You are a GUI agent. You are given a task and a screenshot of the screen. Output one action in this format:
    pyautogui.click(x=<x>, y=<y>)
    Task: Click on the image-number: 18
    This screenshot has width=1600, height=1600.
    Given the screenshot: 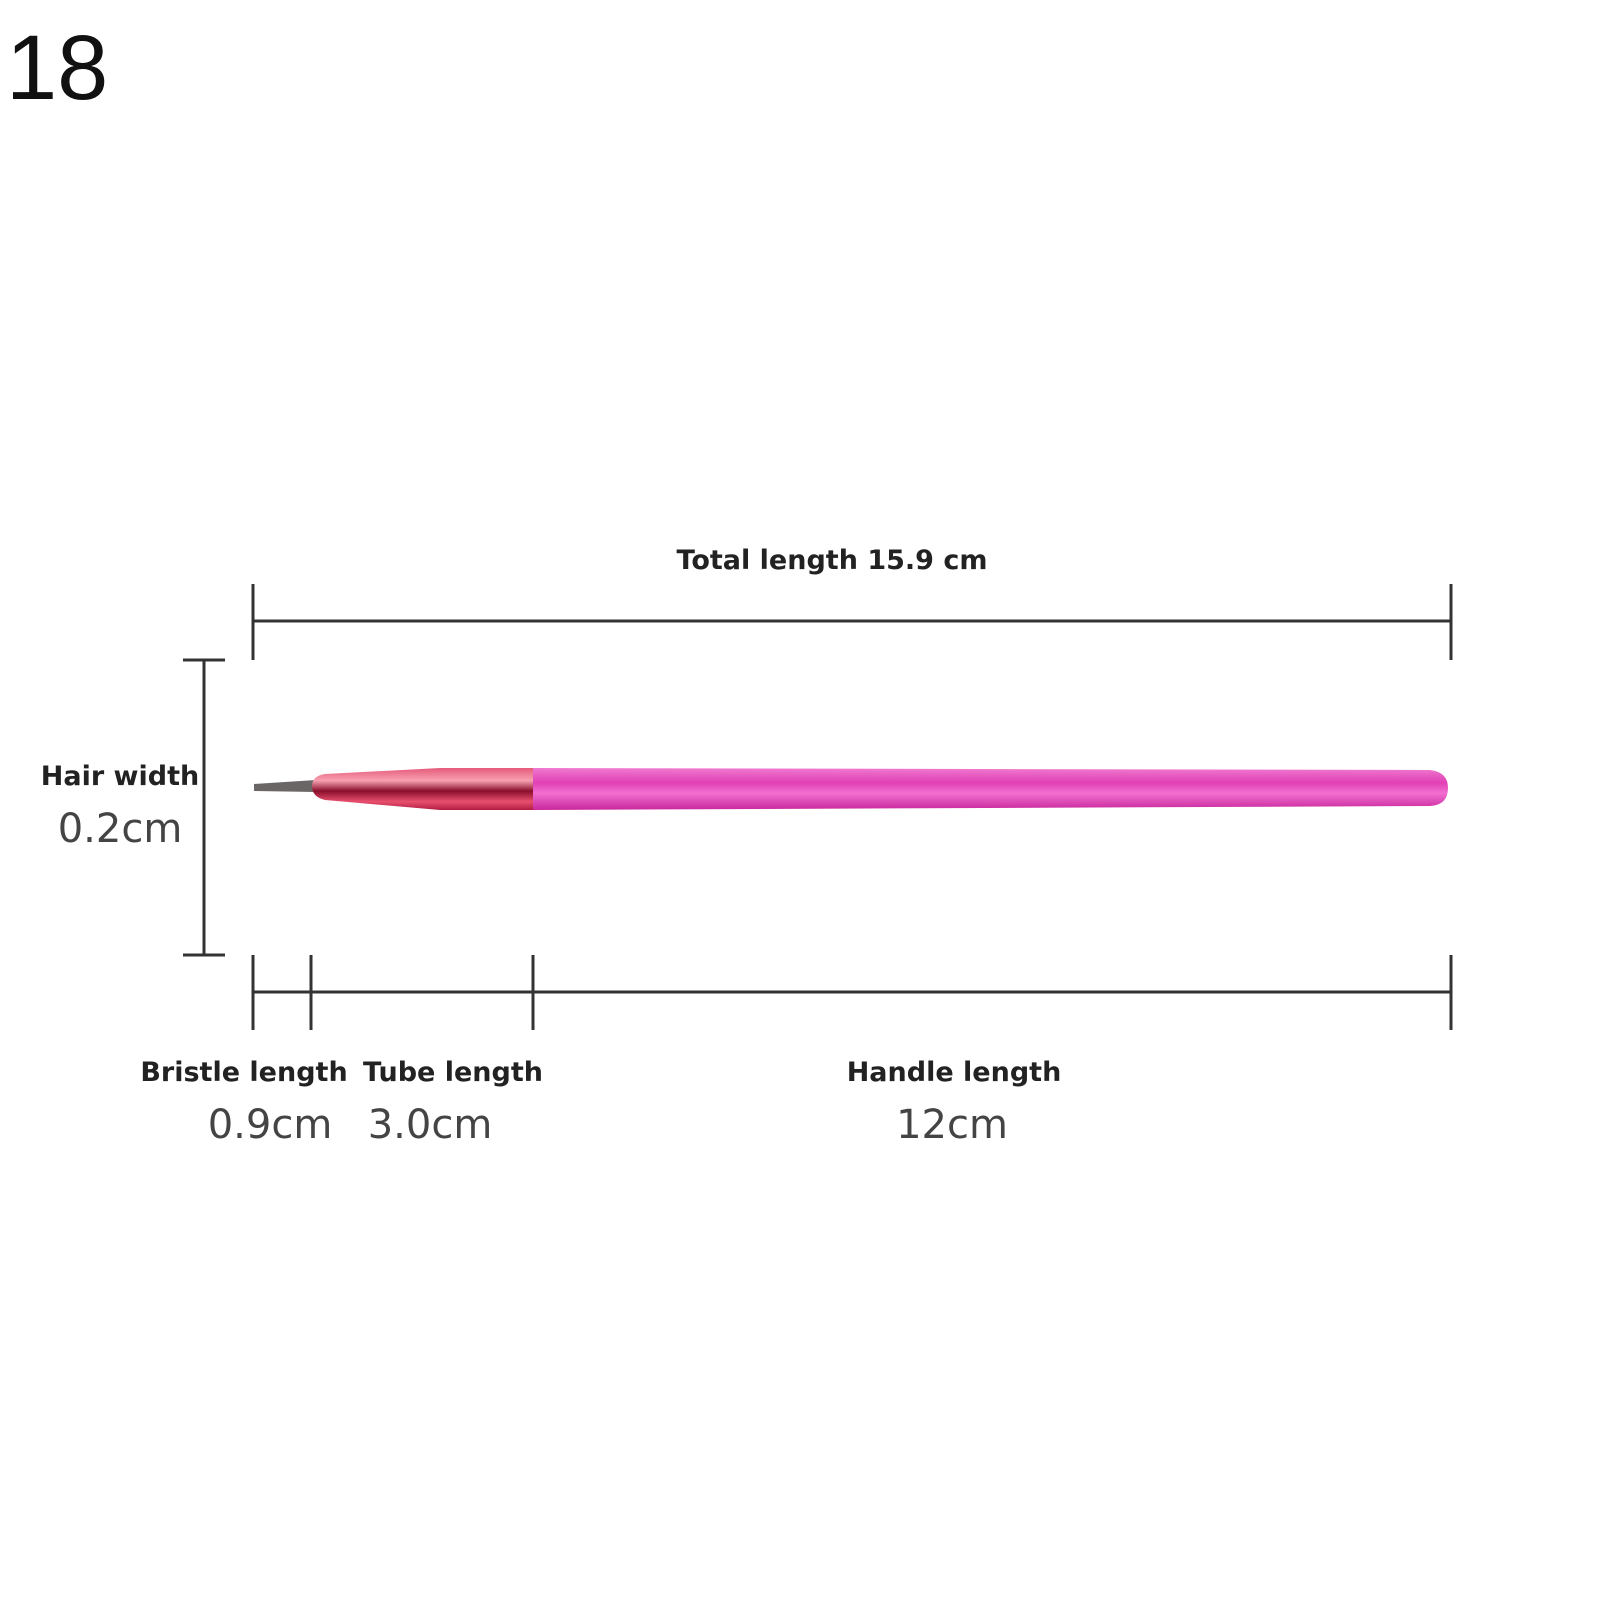 What is the action you would take?
    pyautogui.click(x=57, y=68)
    